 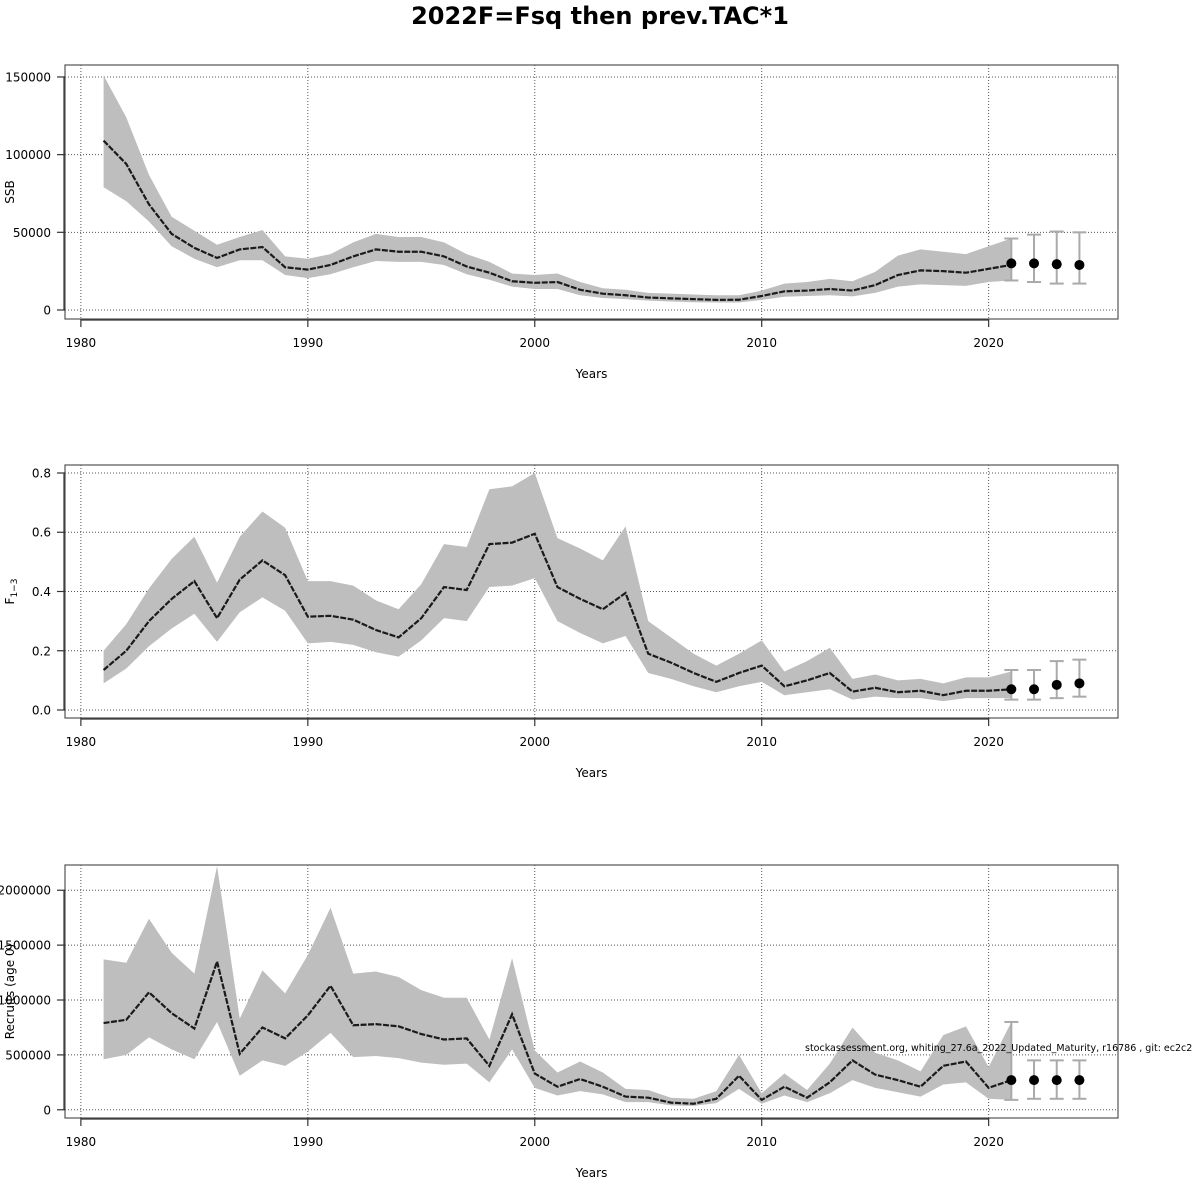 What do you see at coordinates (32, 233) in the screenshot?
I see `y-tick-label: 50000` at bounding box center [32, 233].